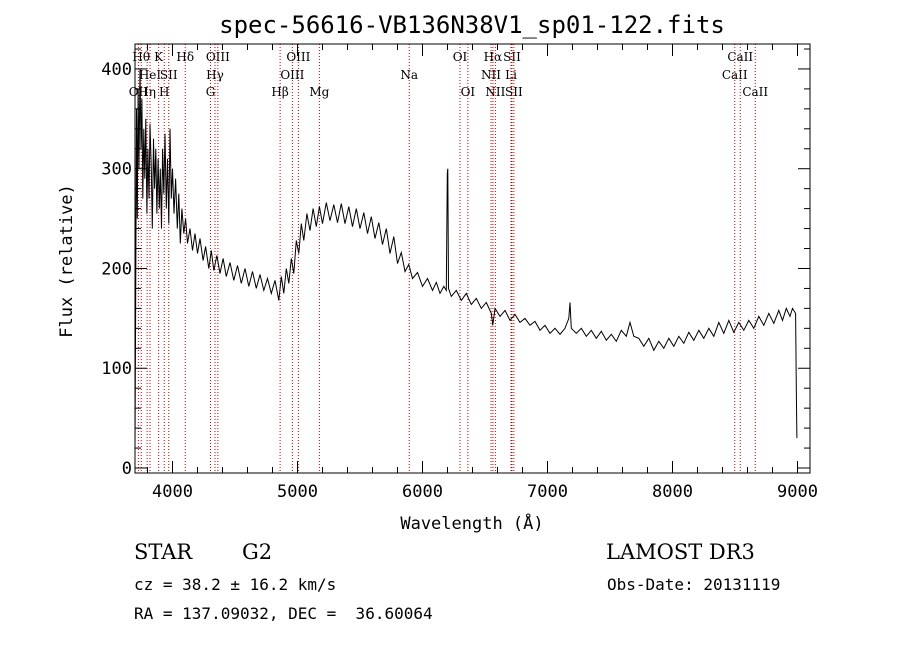 The height and width of the screenshot is (649, 900). Describe the element at coordinates (116, 369) in the screenshot. I see `y-tick-label: 100` at that location.